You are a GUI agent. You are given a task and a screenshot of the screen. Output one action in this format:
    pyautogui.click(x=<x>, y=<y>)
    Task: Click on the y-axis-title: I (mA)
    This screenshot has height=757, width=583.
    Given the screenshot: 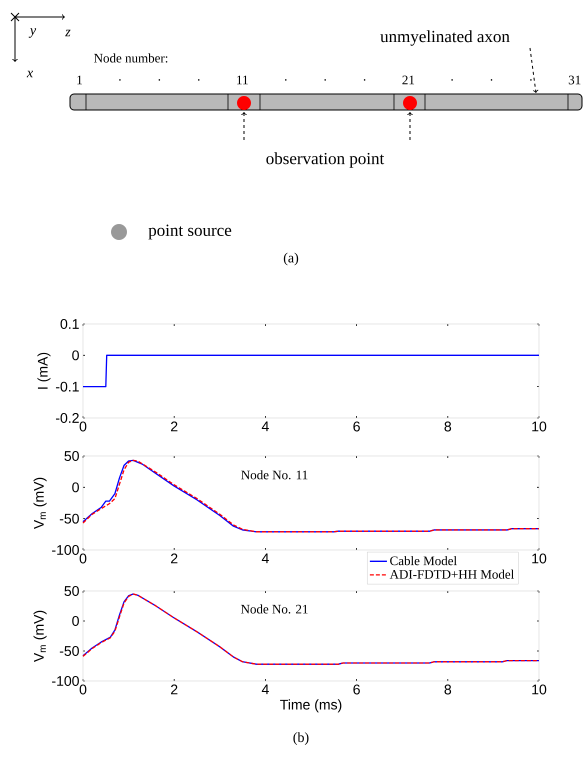 What is the action you would take?
    pyautogui.click(x=43, y=370)
    